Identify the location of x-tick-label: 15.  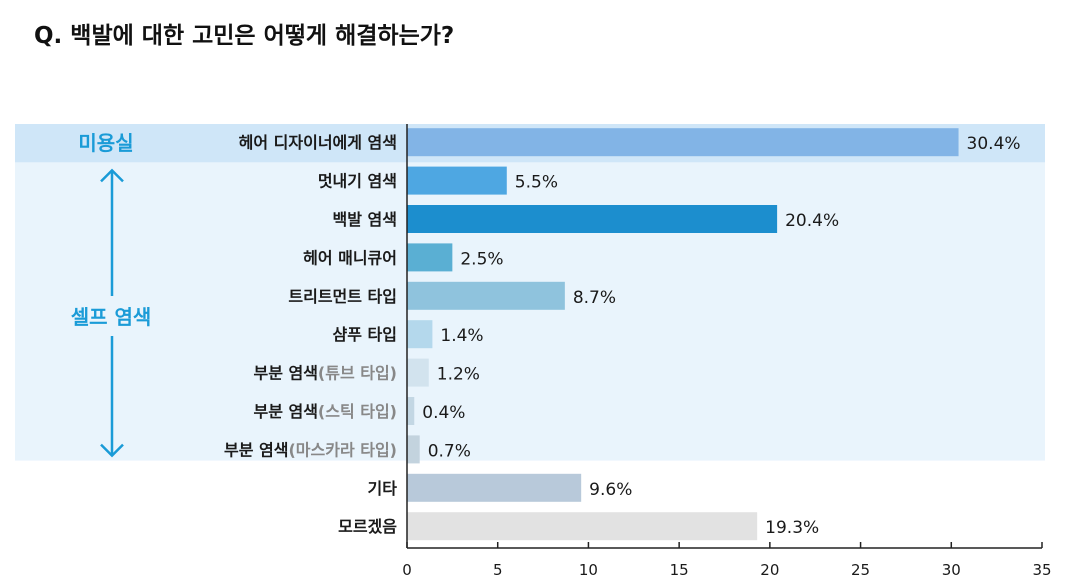
(679, 570).